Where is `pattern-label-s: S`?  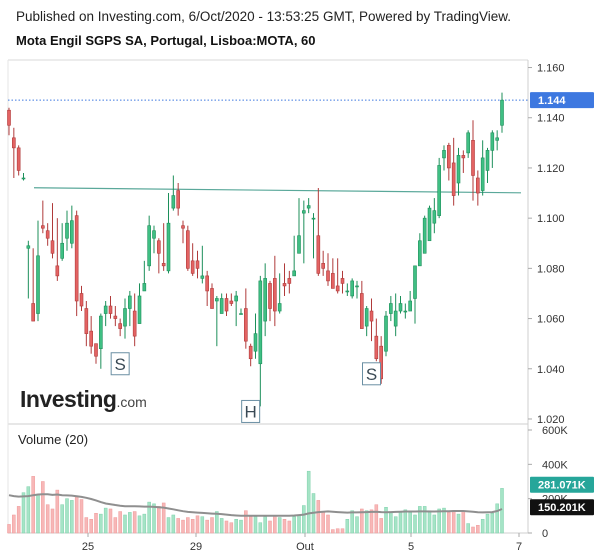
pattern-label-s: S is located at coordinates (371, 374).